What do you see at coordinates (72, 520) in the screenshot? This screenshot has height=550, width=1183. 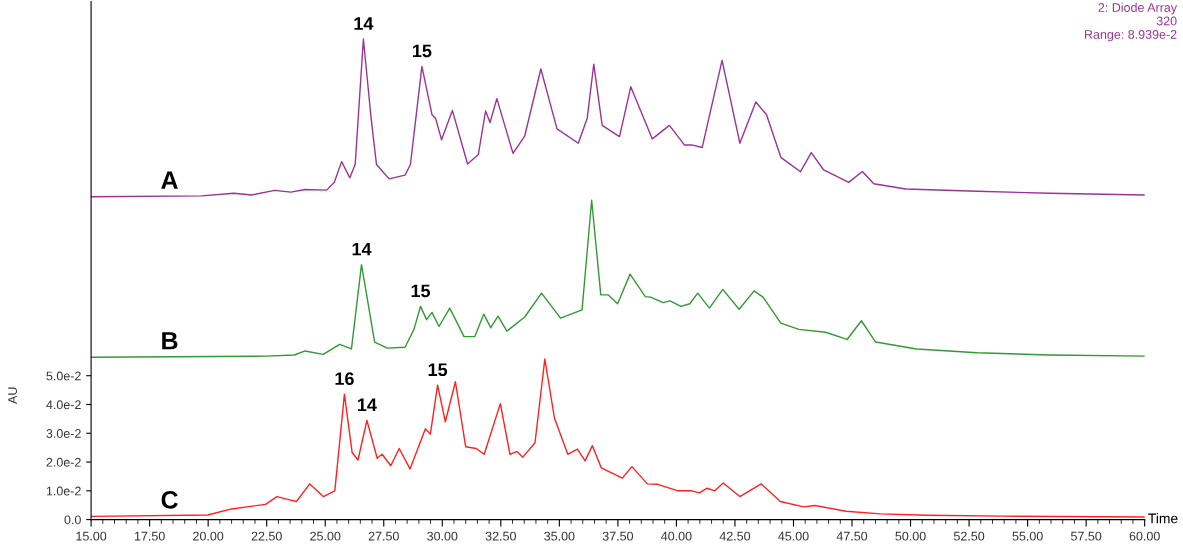 I see `y-tick-label: 0.0` at bounding box center [72, 520].